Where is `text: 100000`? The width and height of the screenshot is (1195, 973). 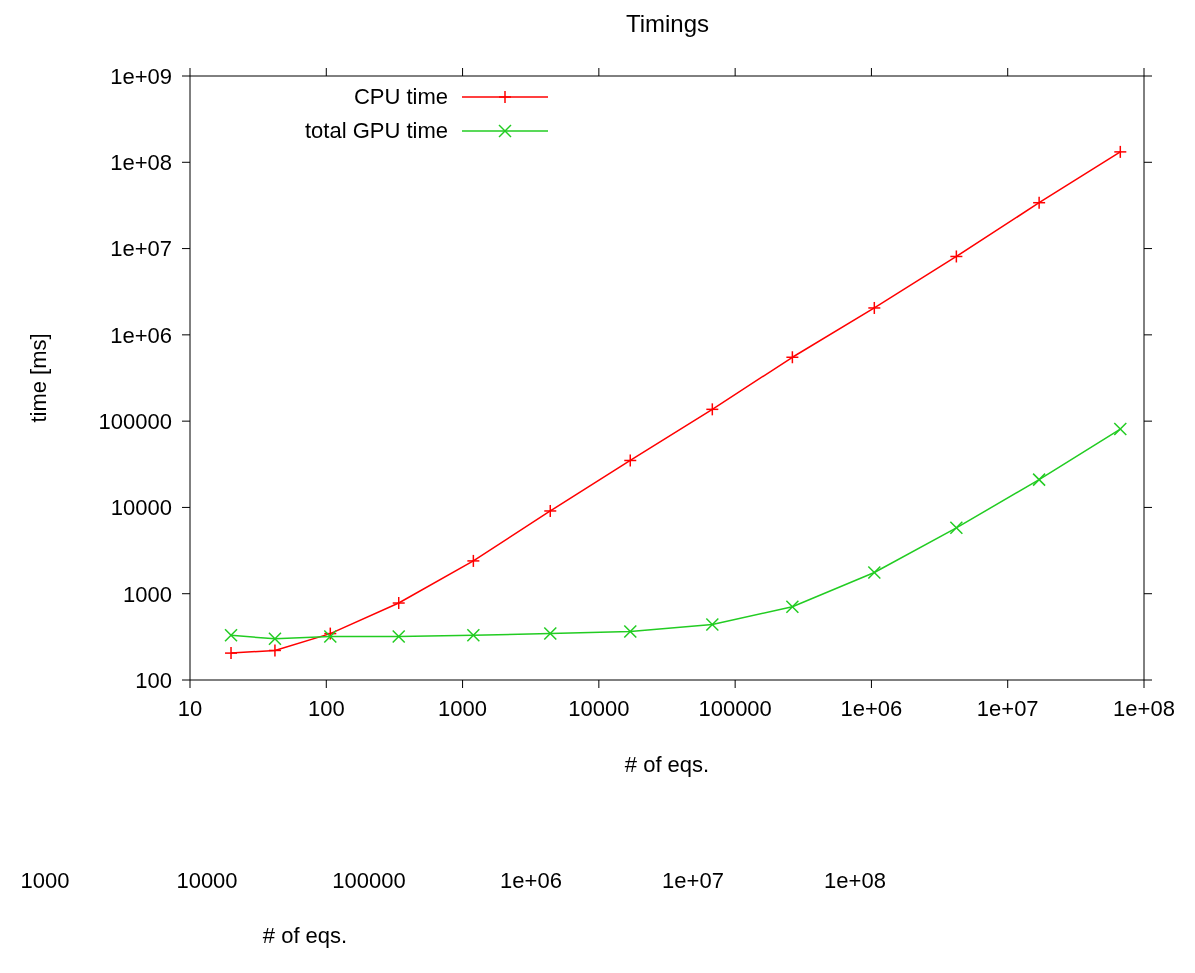
text: 100000 is located at coordinates (369, 881).